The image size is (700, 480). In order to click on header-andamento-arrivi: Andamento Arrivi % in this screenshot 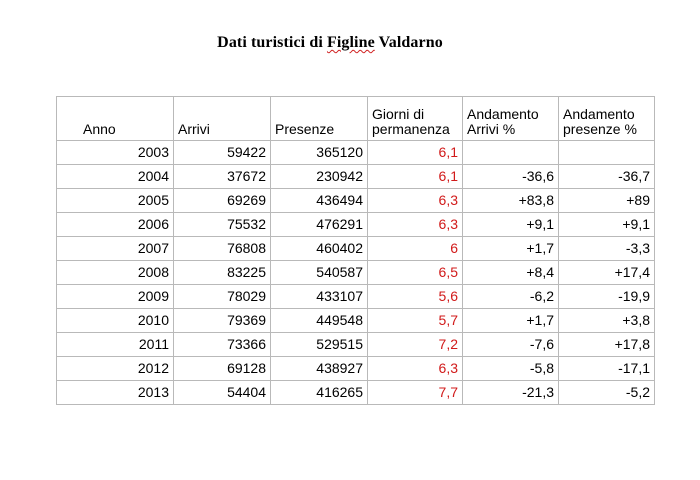, I will do `click(510, 118)`.